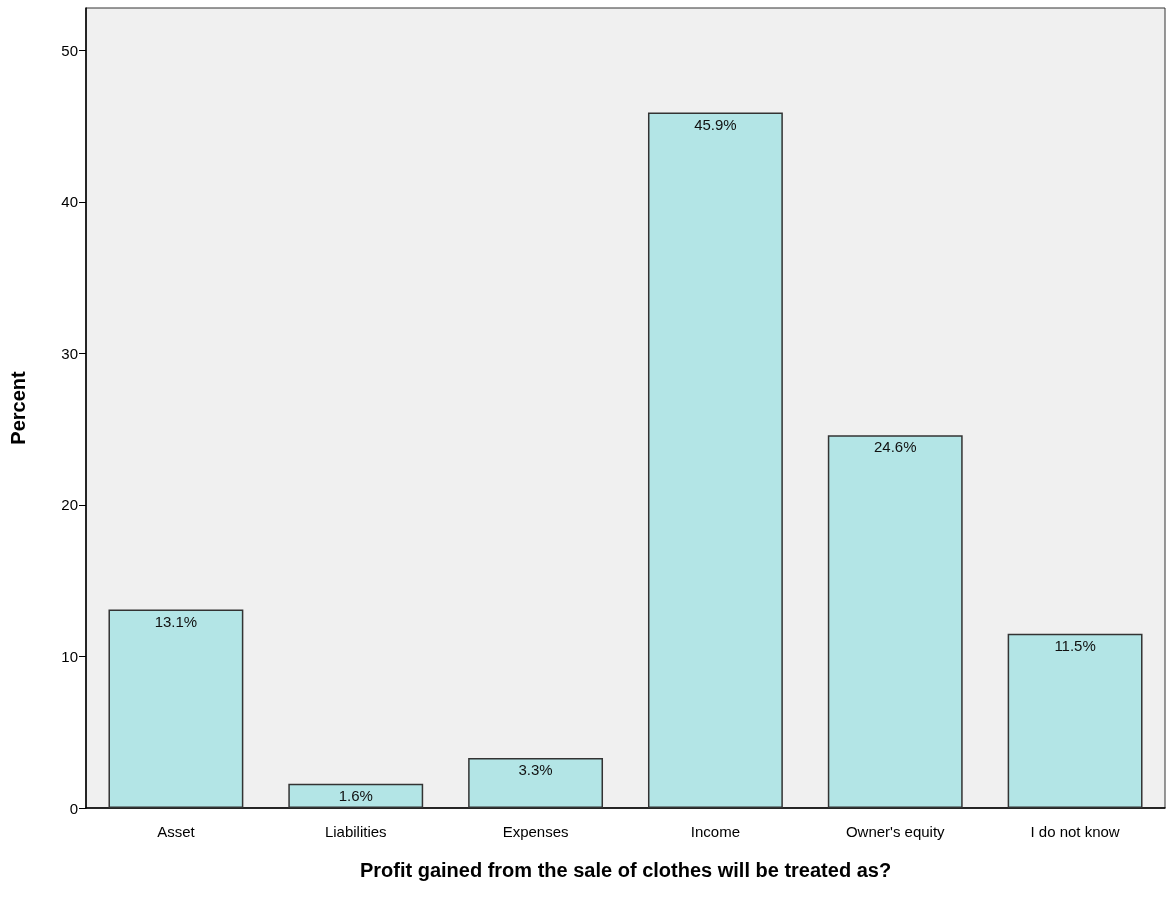  I want to click on data-label: 24.6%, so click(895, 447).